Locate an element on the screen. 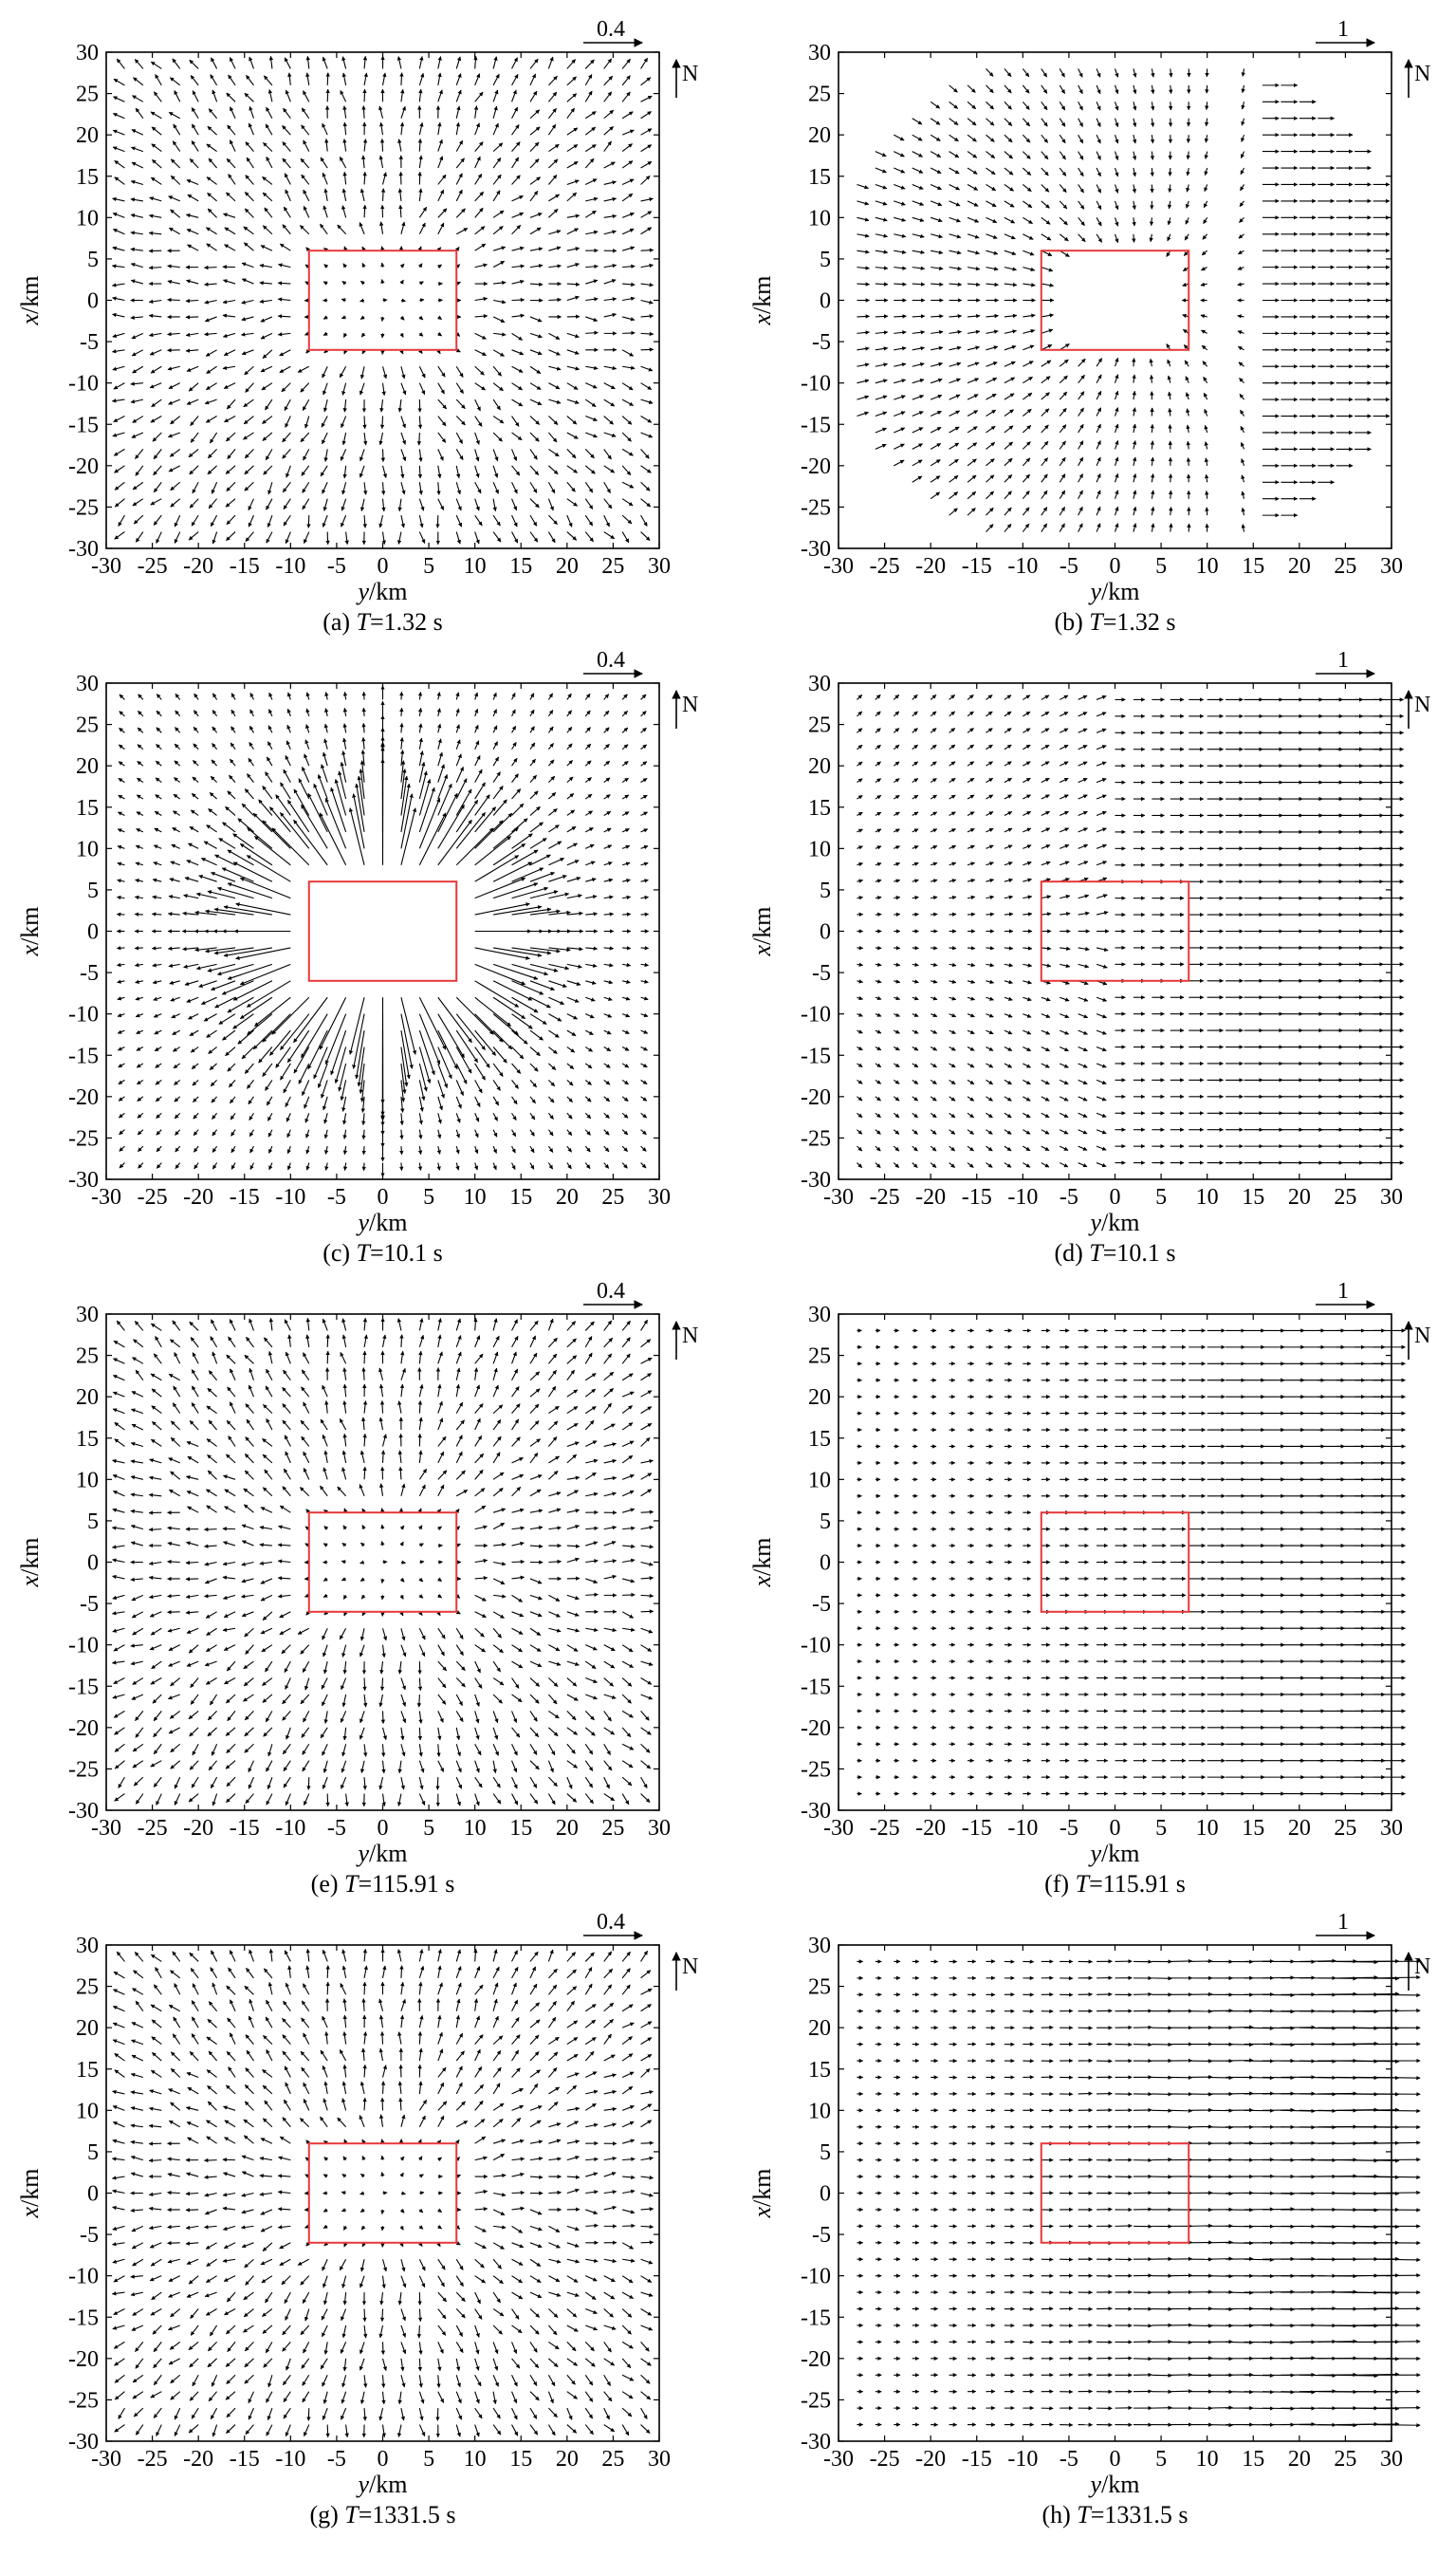  x-tick-label: 10 is located at coordinates (475, 1197).